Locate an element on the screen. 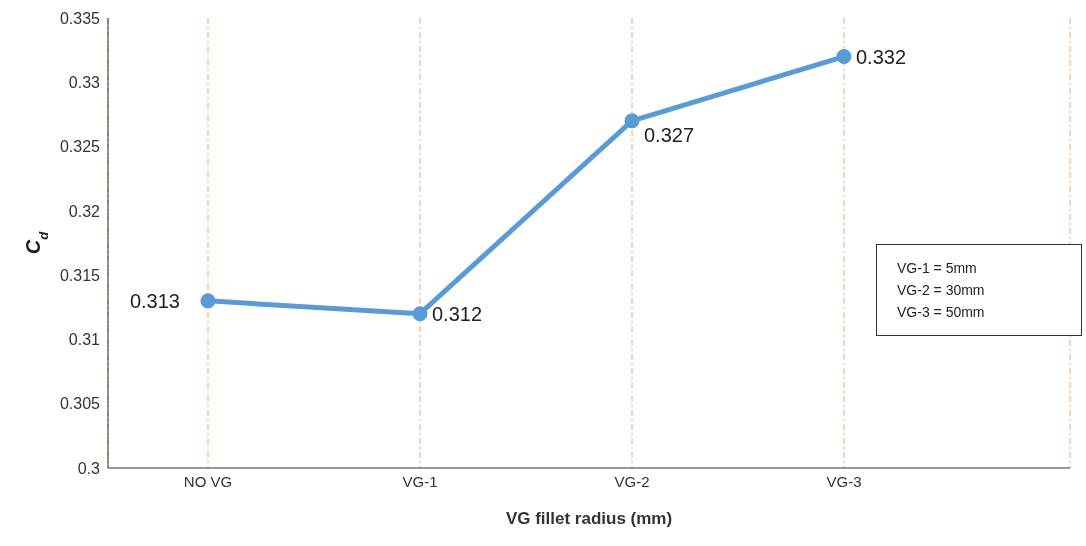  x-axis-title: VG fillet radius (mm) is located at coordinates (589, 518).